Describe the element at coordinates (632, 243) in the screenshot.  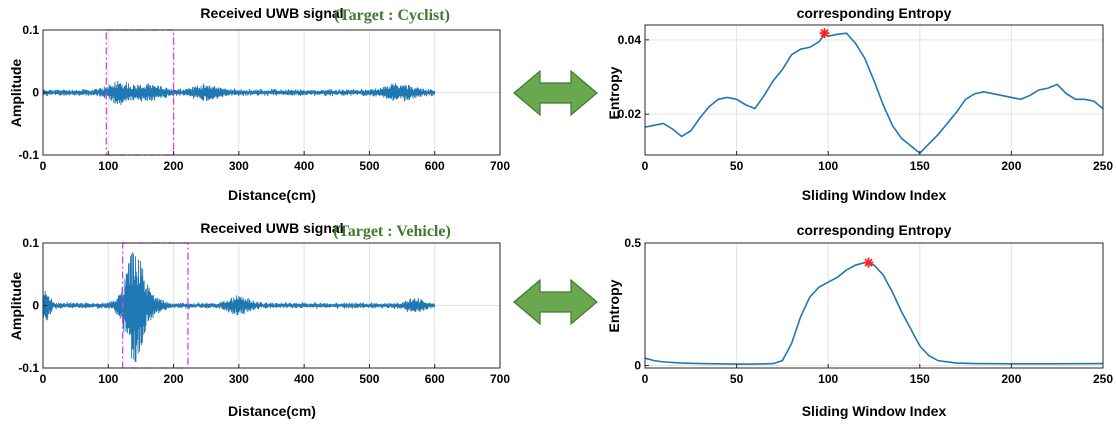
I see `y-tick-label: 0.5` at that location.